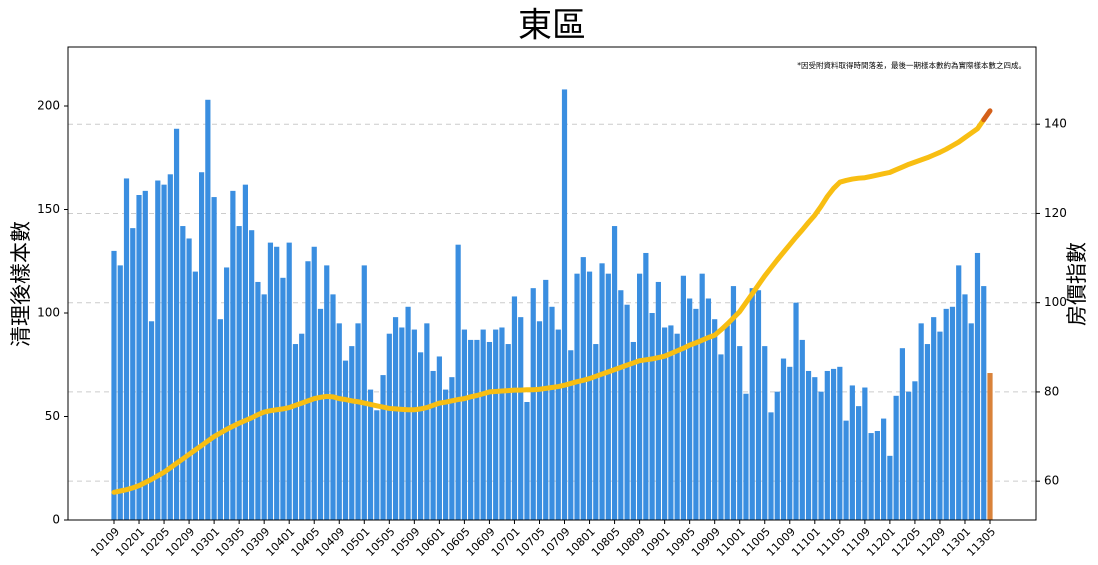 Image resolution: width=1098 pixels, height=565 pixels. What do you see at coordinates (1055, 213) in the screenshot?
I see `y2-tick-label: 120` at bounding box center [1055, 213].